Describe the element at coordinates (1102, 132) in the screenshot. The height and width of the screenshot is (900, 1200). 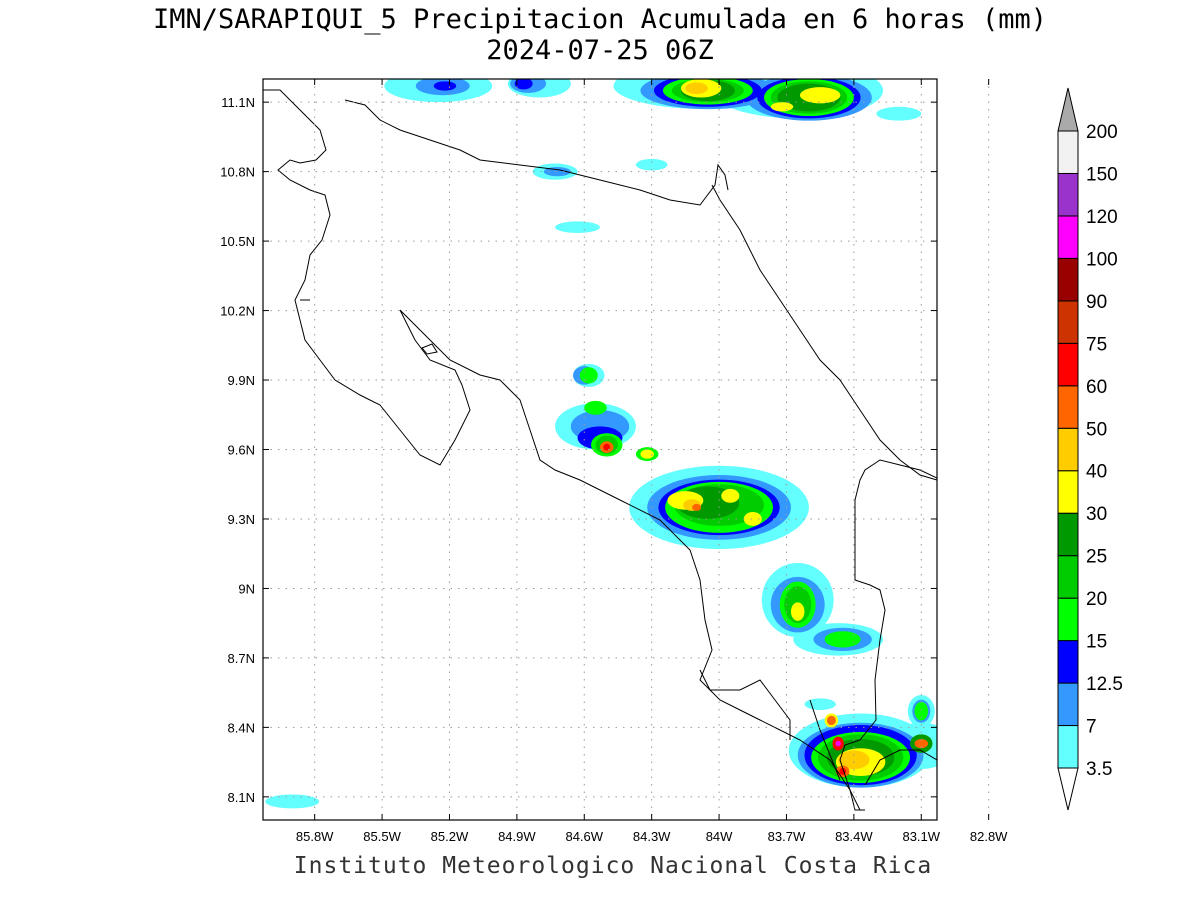
I see `colorbar-level-label: 200` at that location.